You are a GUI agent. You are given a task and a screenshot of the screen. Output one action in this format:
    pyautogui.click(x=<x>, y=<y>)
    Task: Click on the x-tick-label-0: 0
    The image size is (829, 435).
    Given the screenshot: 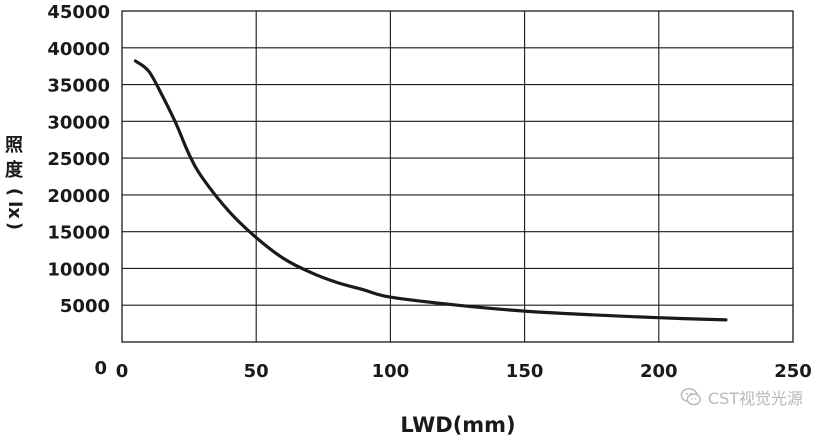 What is the action you would take?
    pyautogui.click(x=122, y=371)
    